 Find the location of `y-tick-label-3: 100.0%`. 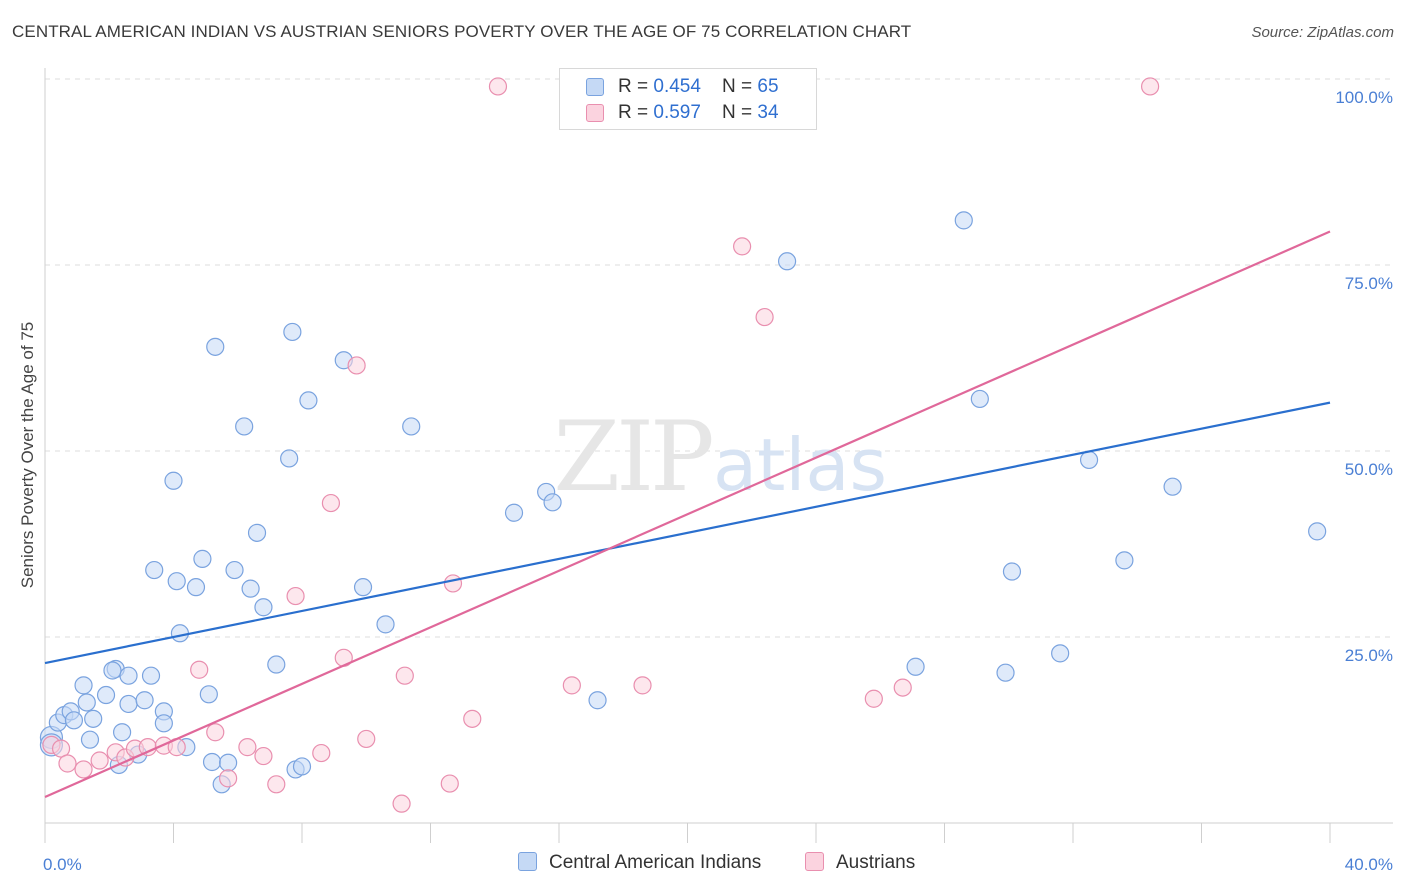

y-tick-label-3: 100.0% is located at coordinates (1364, 97).